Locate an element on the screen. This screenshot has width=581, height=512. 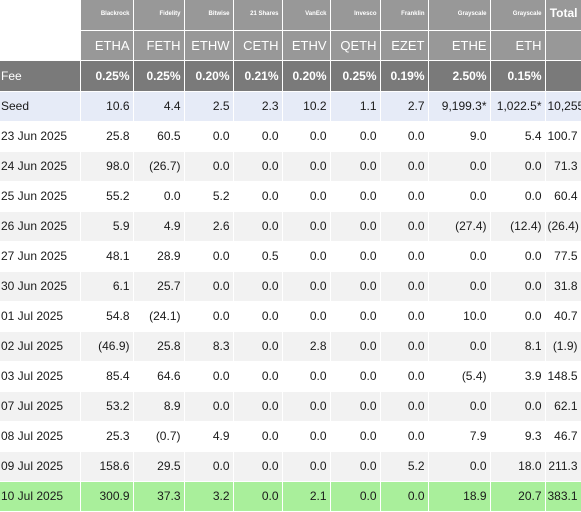
ticker-header: EZET is located at coordinates (404, 45).